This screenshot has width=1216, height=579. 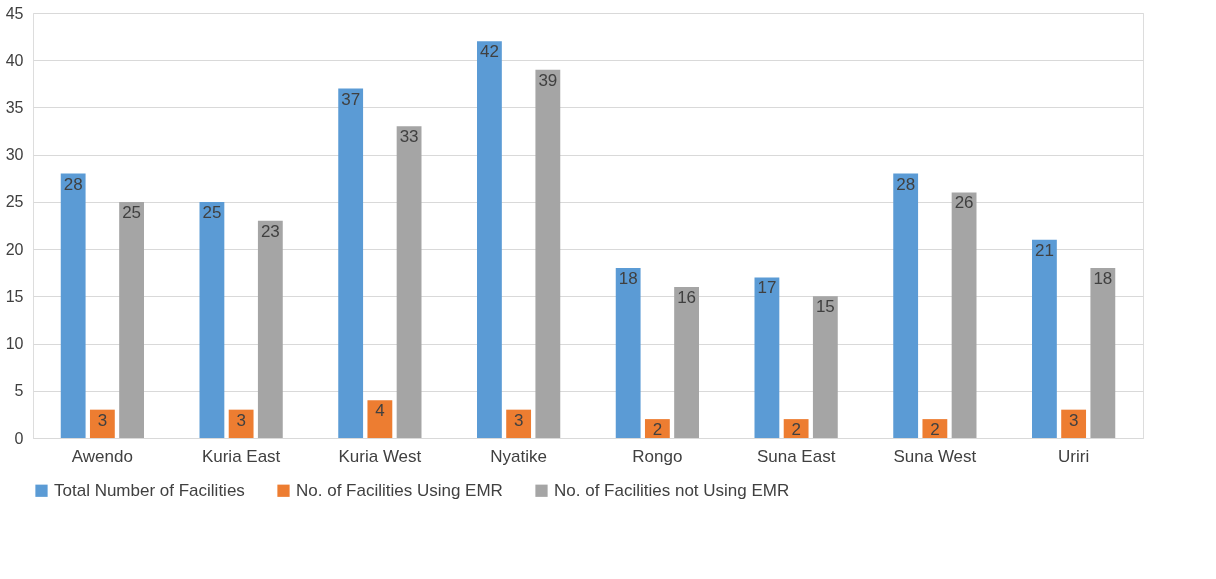 I want to click on x-tick-label: Suna West, so click(x=935, y=456).